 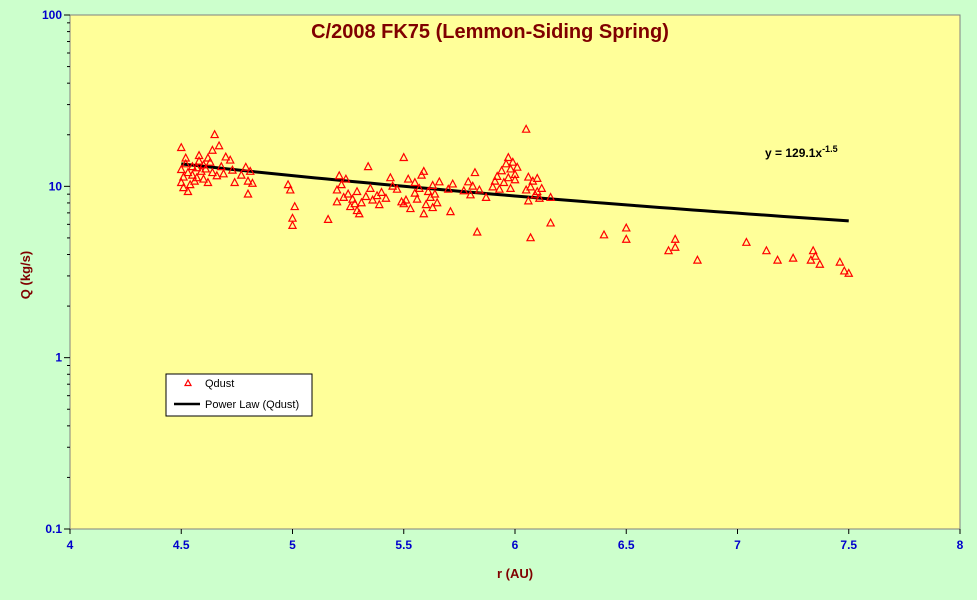 What do you see at coordinates (490, 32) in the screenshot?
I see `chart-title: C/2008 FK75 (Lemmon-Siding Spring)` at bounding box center [490, 32].